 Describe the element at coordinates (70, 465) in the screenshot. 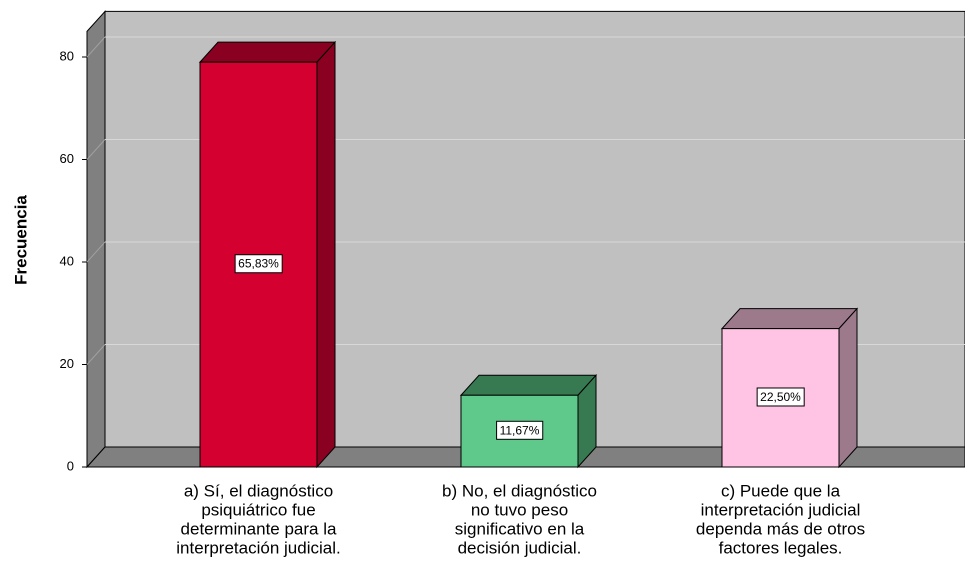

I see `y-tick-label: 0` at that location.